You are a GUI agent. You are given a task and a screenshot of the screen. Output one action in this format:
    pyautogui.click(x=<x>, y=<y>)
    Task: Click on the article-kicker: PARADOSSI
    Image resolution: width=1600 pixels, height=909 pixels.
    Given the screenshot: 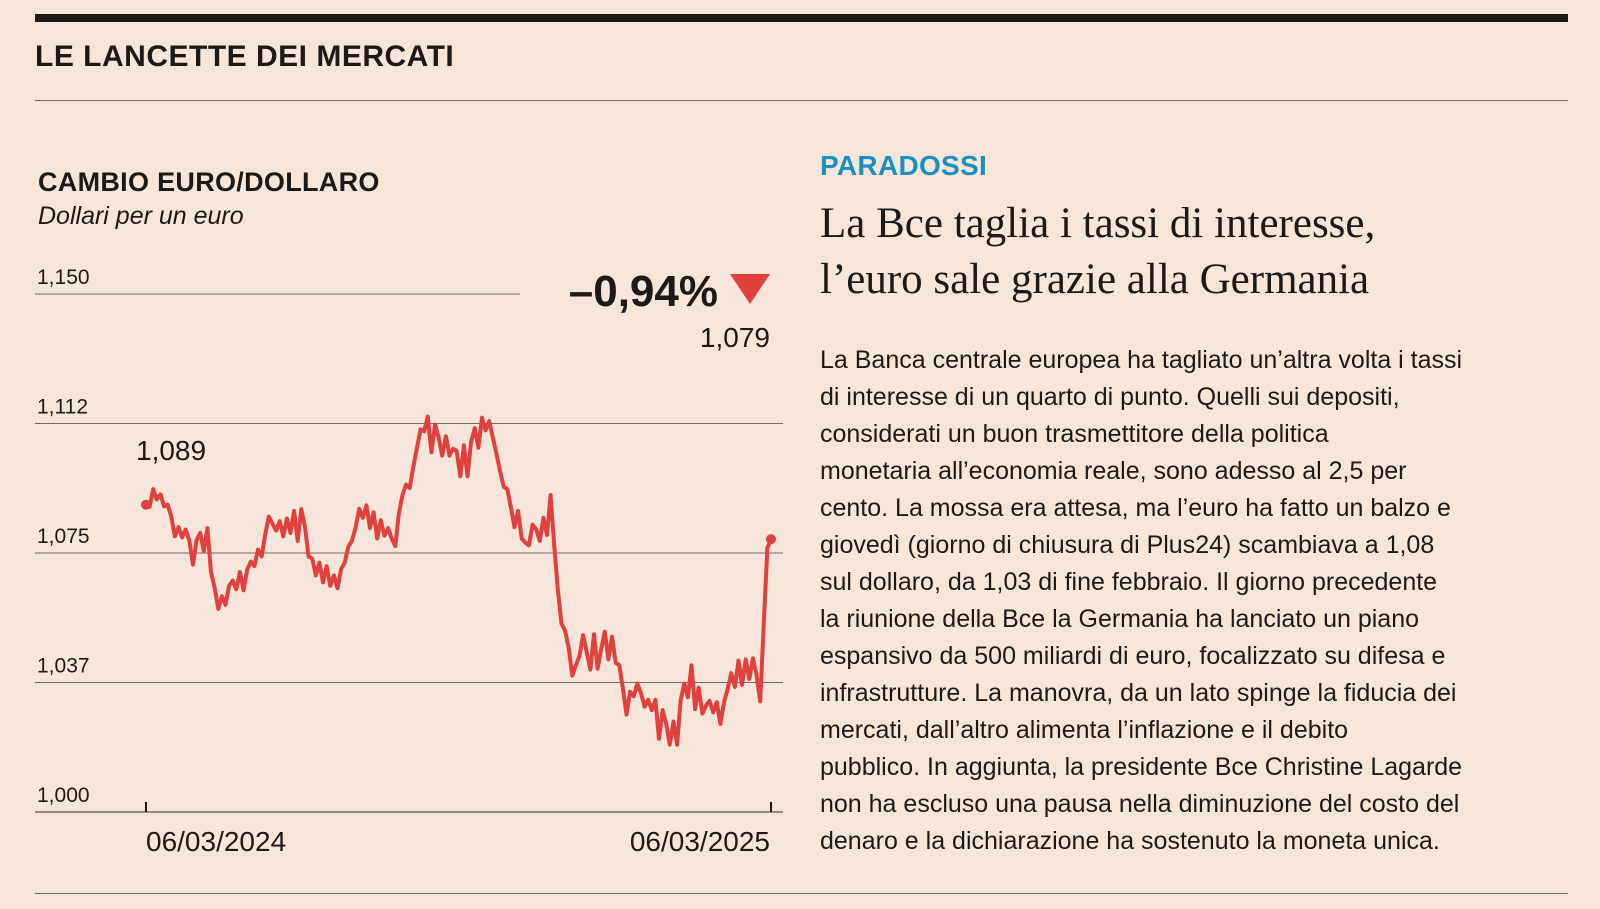 What is the action you would take?
    pyautogui.click(x=904, y=165)
    